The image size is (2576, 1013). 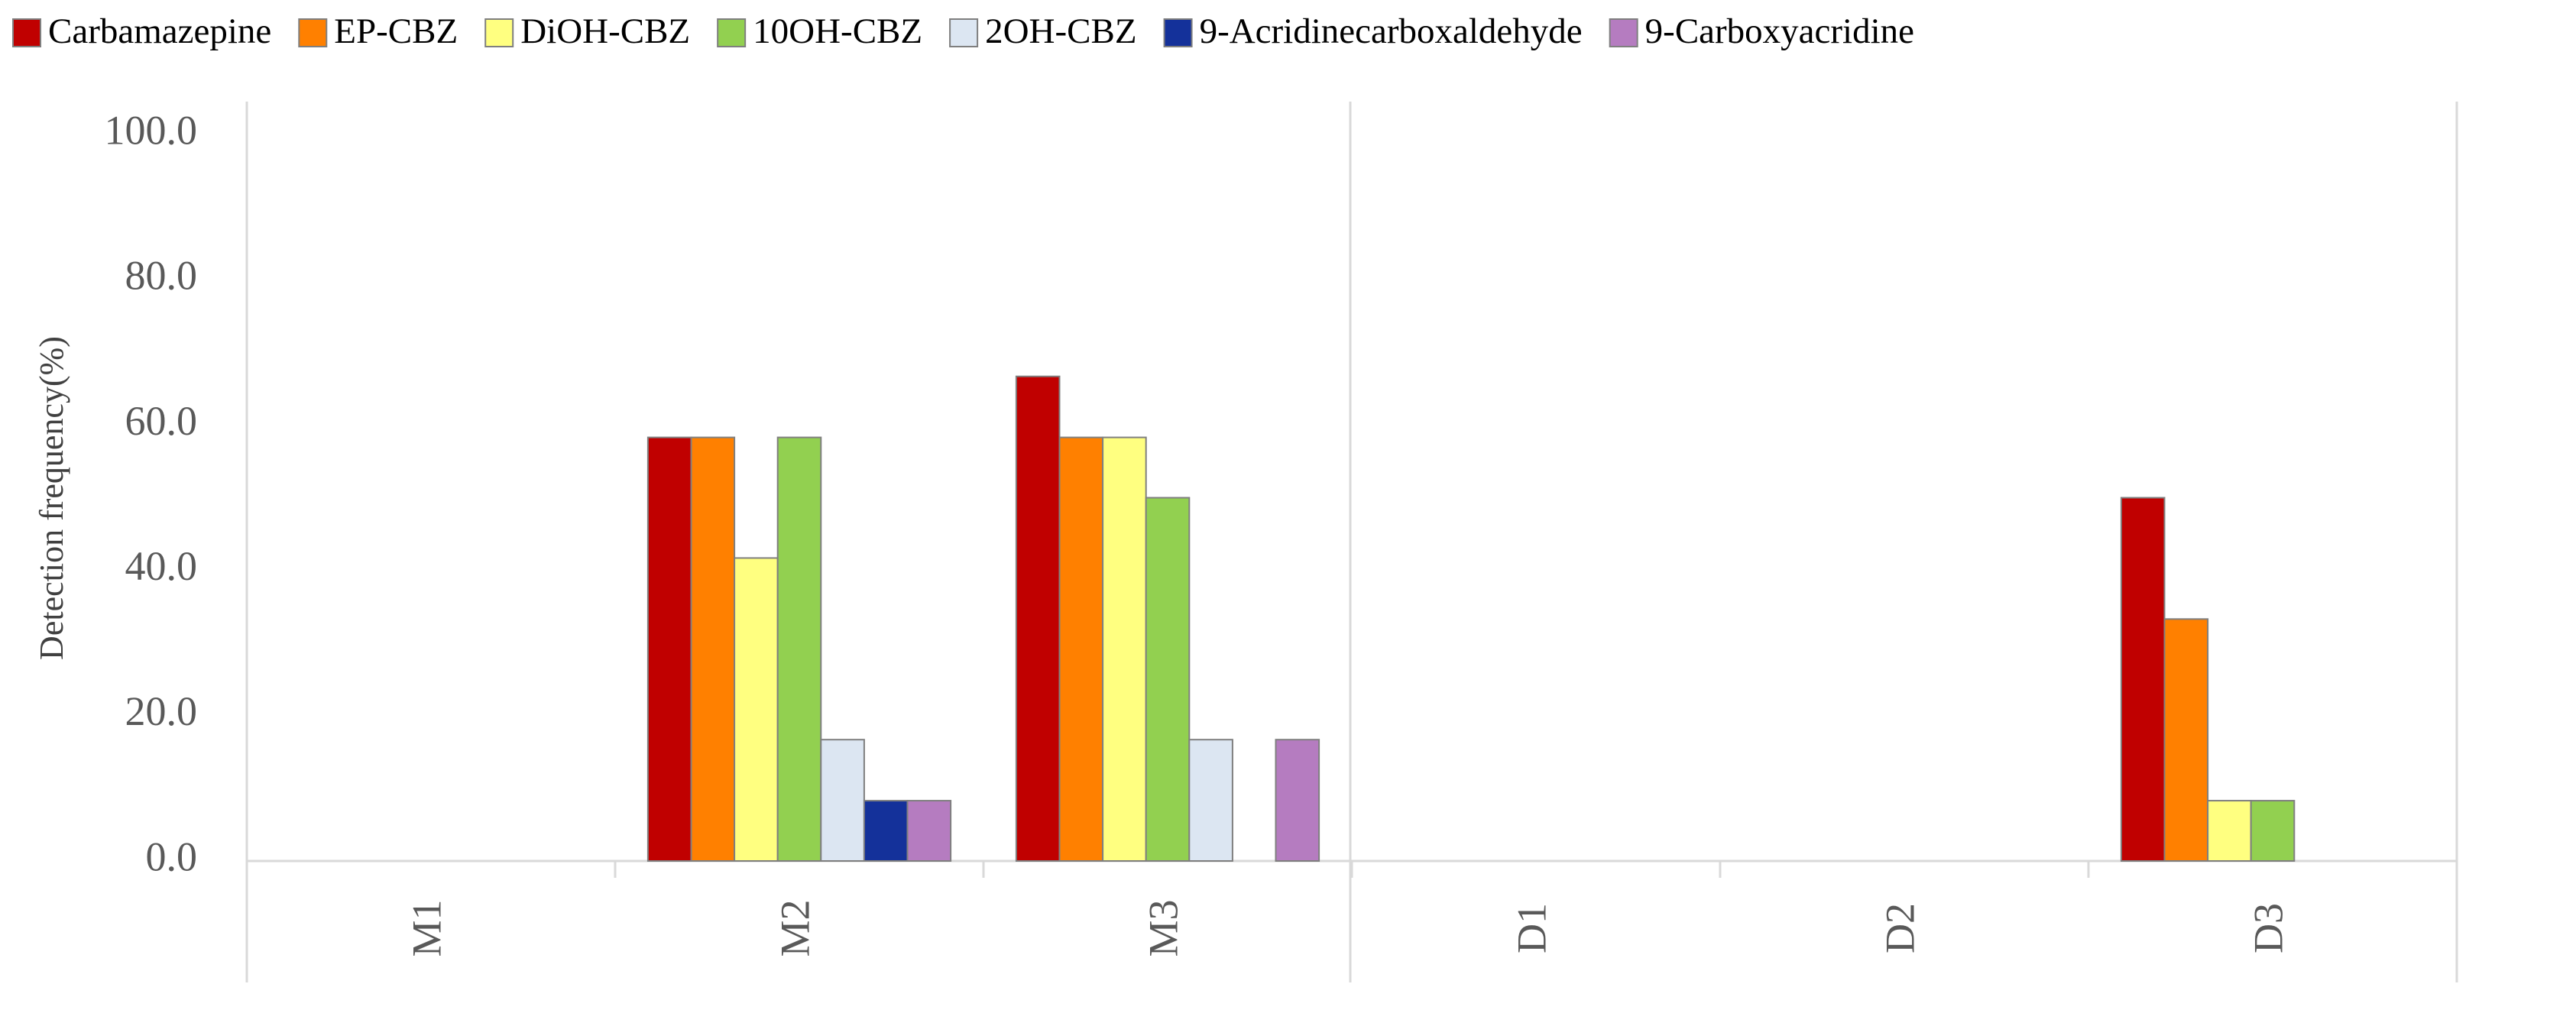 What do you see at coordinates (1392, 31) in the screenshot?
I see `legend-label: 9-Acridinecarboxaldehyde` at bounding box center [1392, 31].